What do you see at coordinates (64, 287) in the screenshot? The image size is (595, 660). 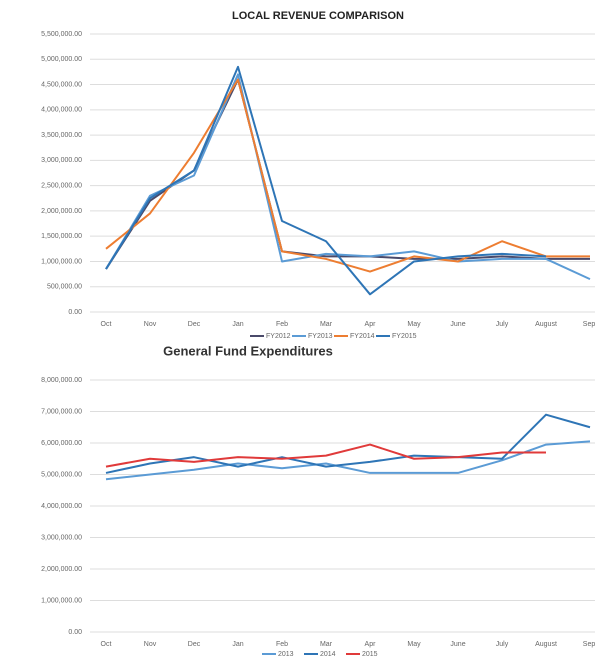 I see `y-tick-label: 500,000.00` at bounding box center [64, 287].